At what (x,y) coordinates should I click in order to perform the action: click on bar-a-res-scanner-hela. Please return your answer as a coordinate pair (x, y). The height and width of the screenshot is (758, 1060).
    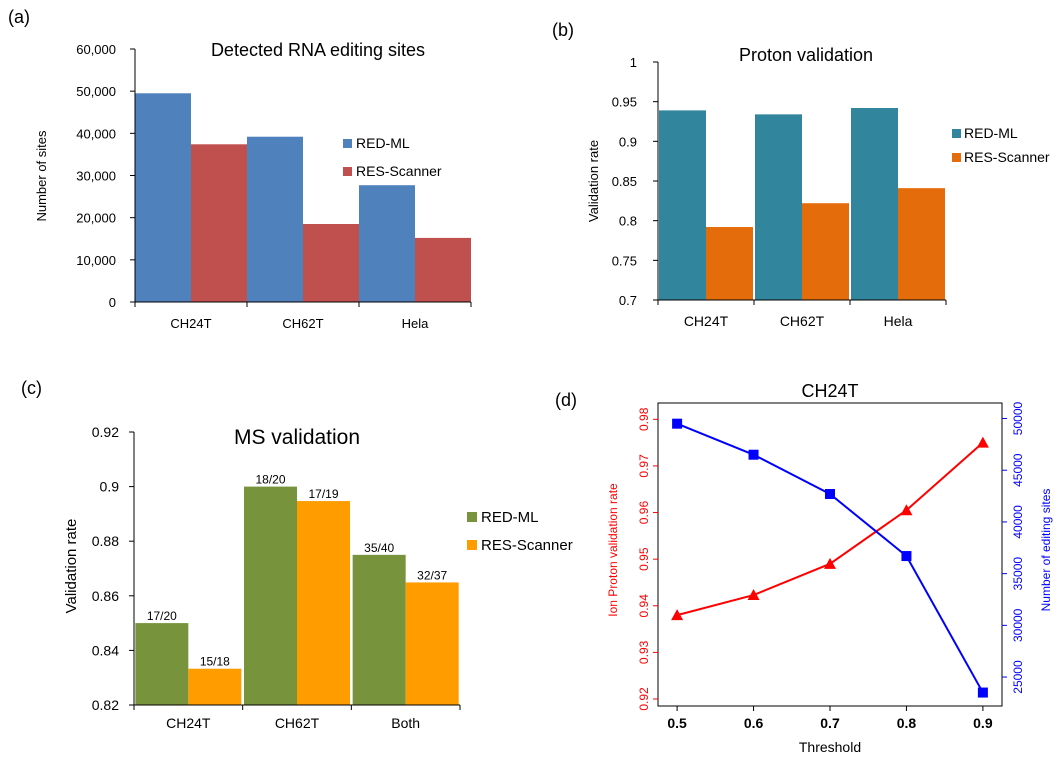
    Looking at the image, I should click on (443, 269).